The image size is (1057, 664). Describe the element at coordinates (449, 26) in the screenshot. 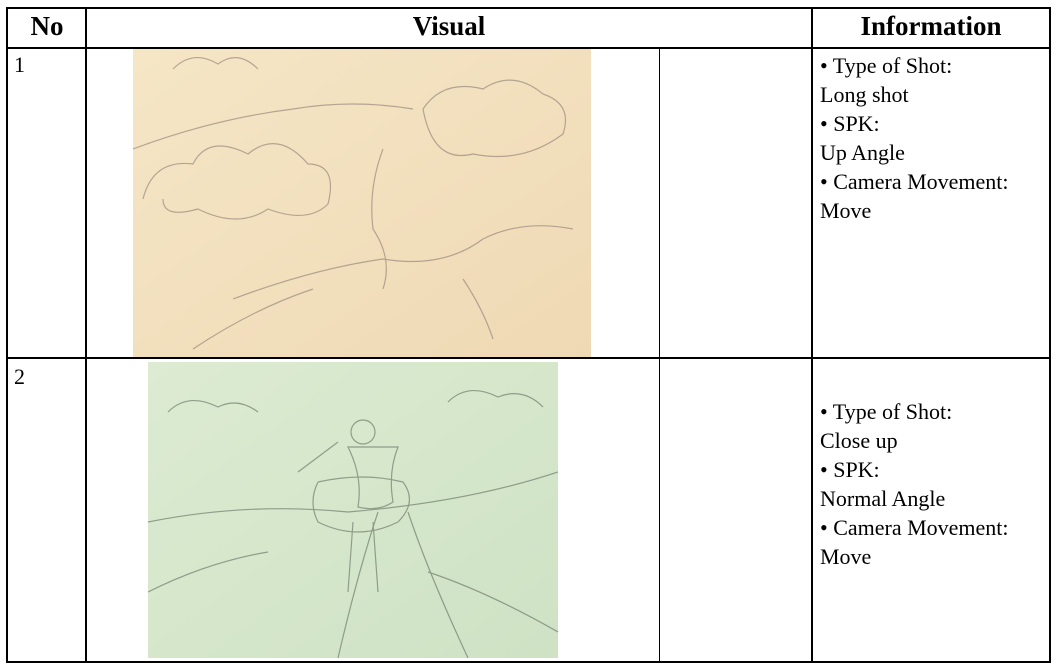

I see `header-cell: Visual` at that location.